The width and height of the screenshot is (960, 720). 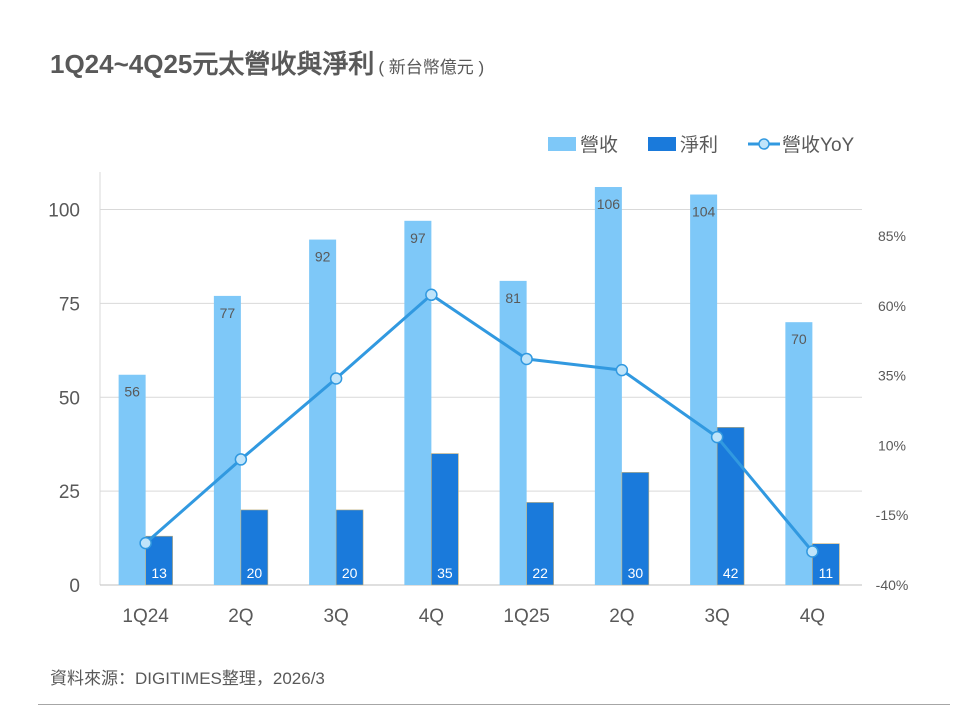 What do you see at coordinates (212, 64) in the screenshot?
I see `chart-title: 1Q24~4Q25元太營收與淨利` at bounding box center [212, 64].